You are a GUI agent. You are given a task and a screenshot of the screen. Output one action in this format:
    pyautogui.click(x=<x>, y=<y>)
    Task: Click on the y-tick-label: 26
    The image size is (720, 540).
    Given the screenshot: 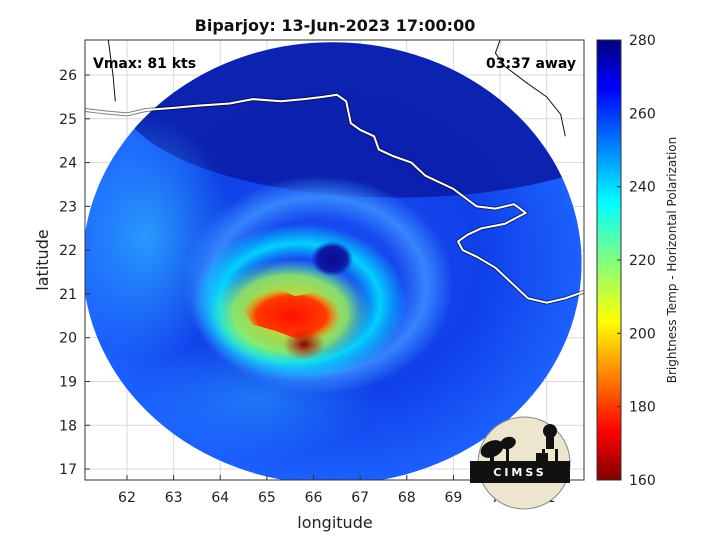 What is the action you would take?
    pyautogui.click(x=68, y=76)
    